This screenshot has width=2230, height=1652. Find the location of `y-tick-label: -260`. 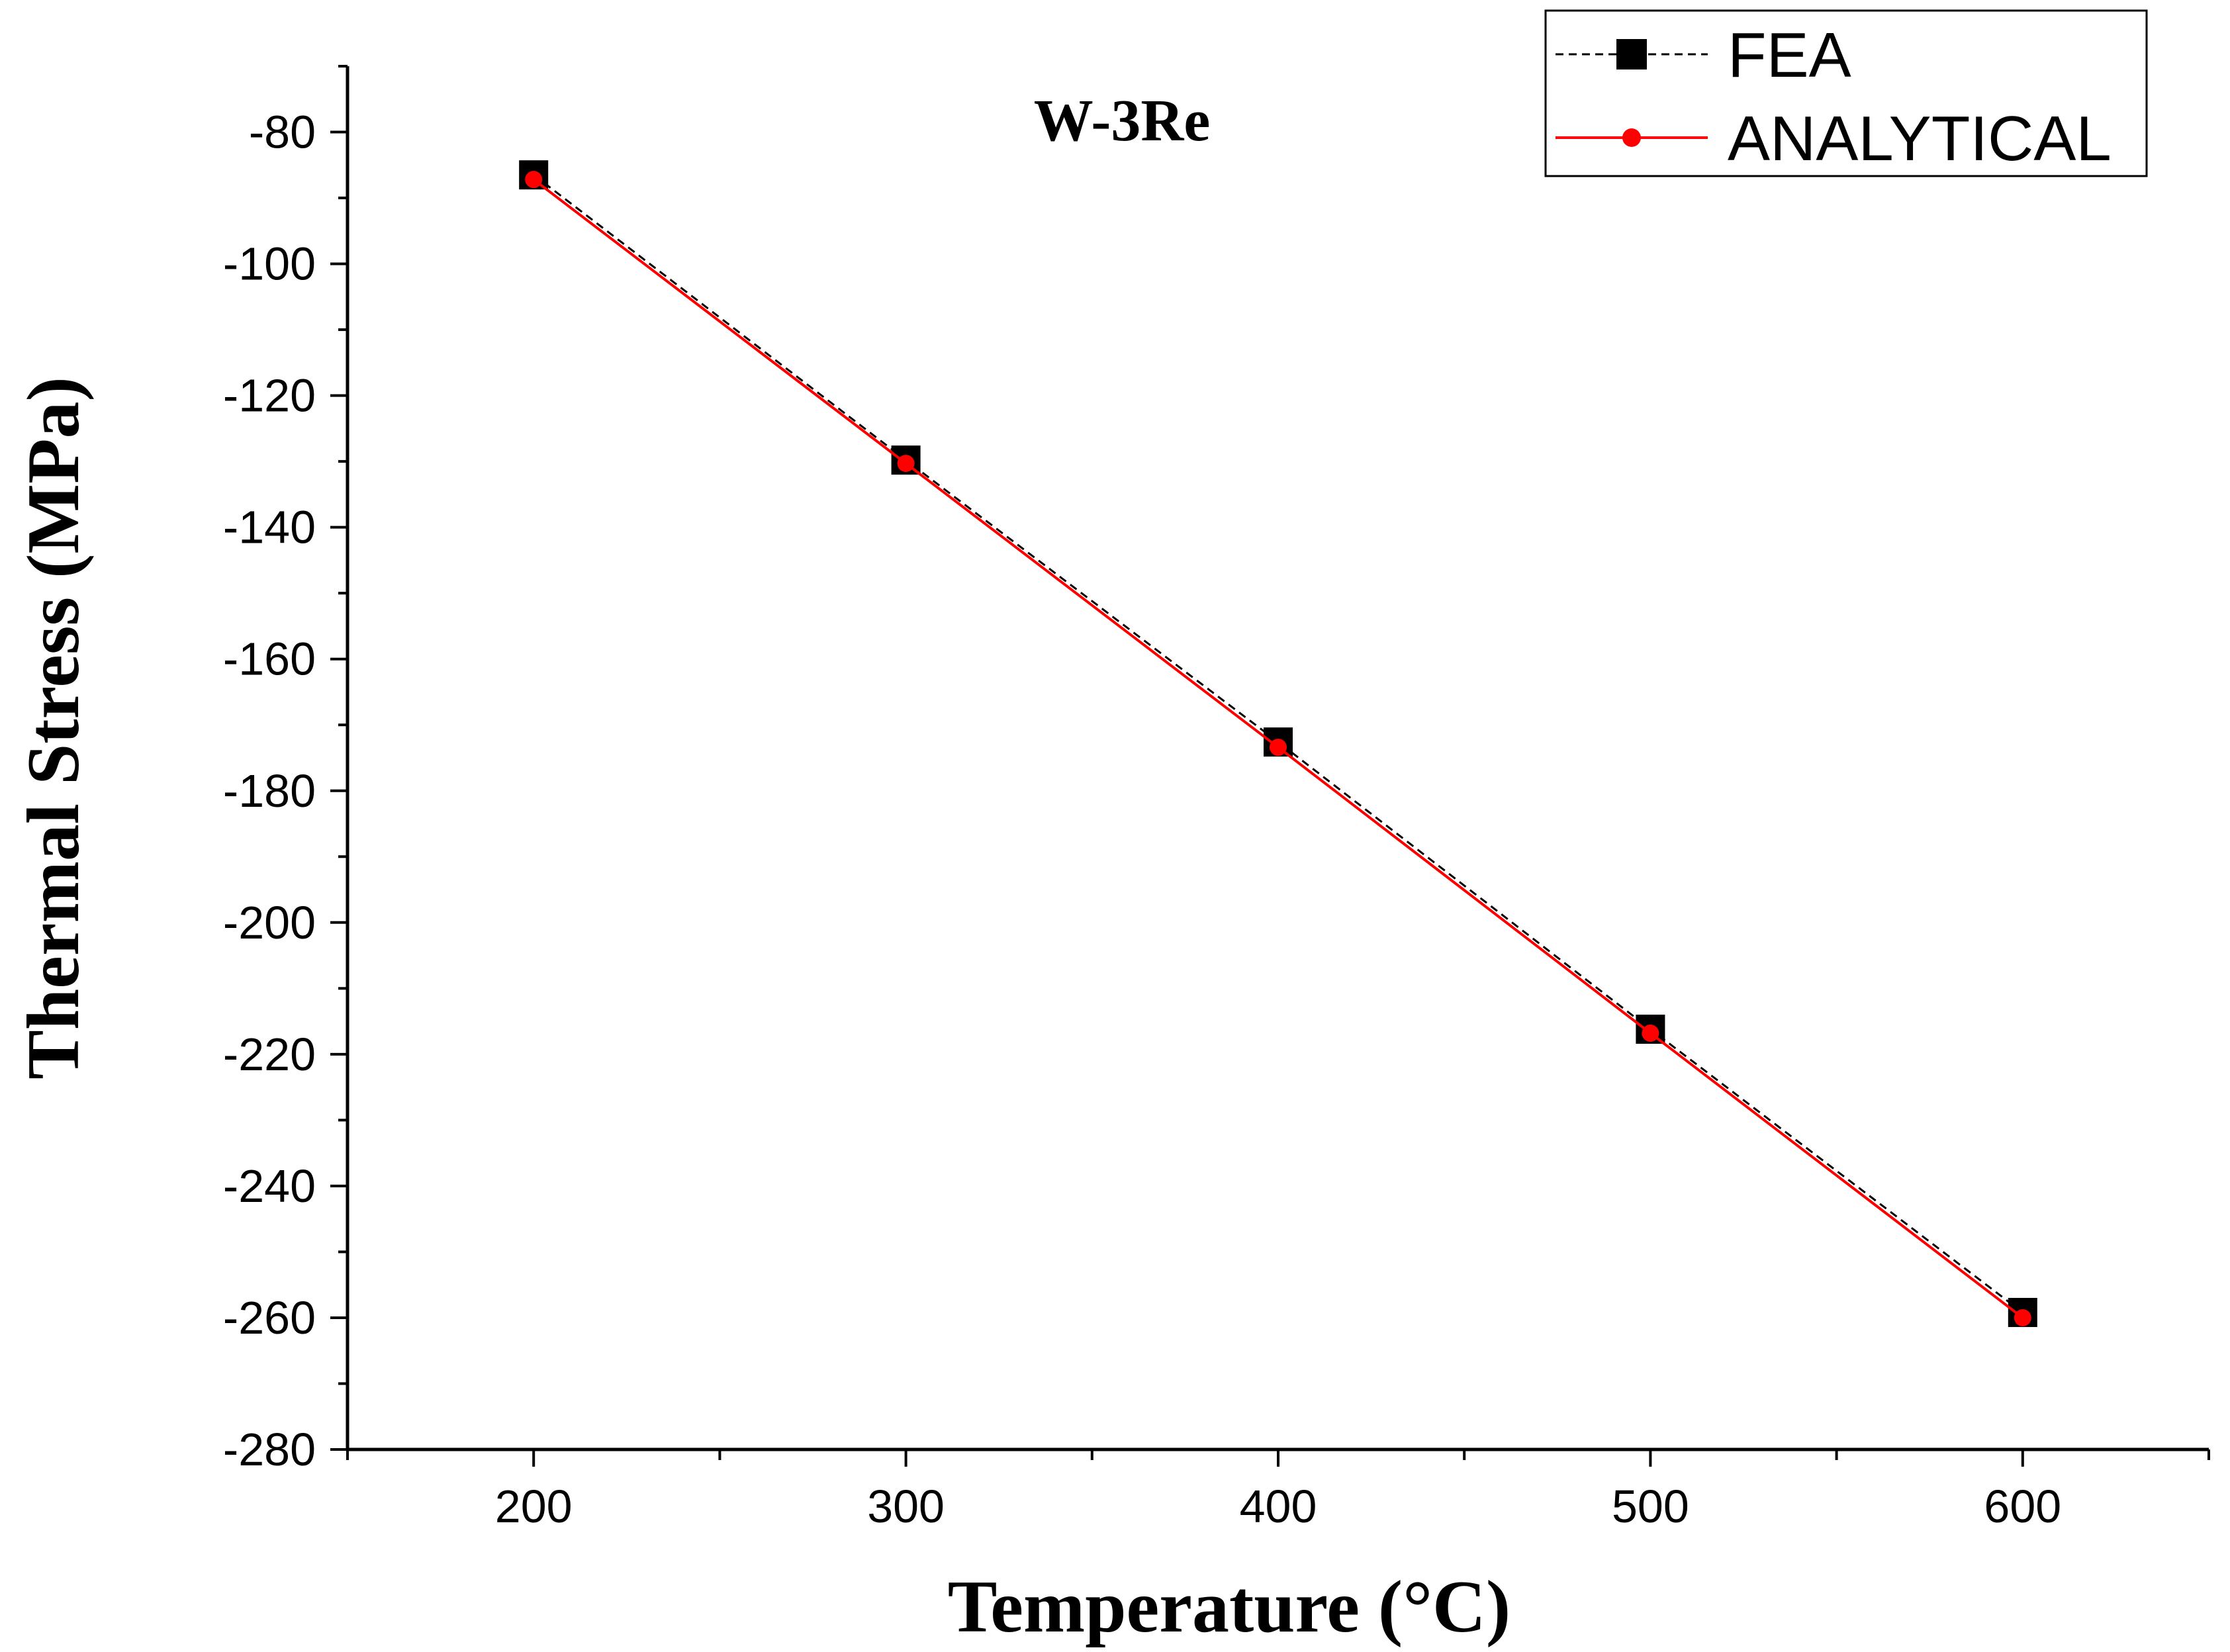

y-tick-label: -260 is located at coordinates (269, 1318).